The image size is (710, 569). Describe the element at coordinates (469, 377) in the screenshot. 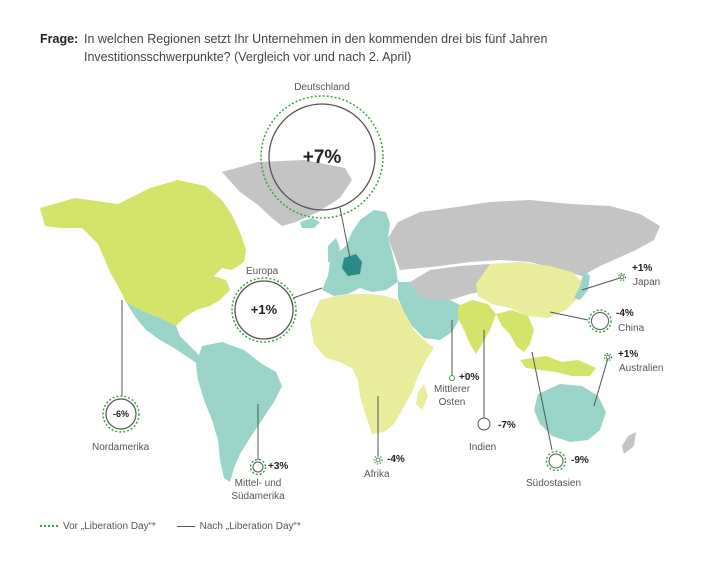

I see `mittlerer-osten-value: +0%` at that location.